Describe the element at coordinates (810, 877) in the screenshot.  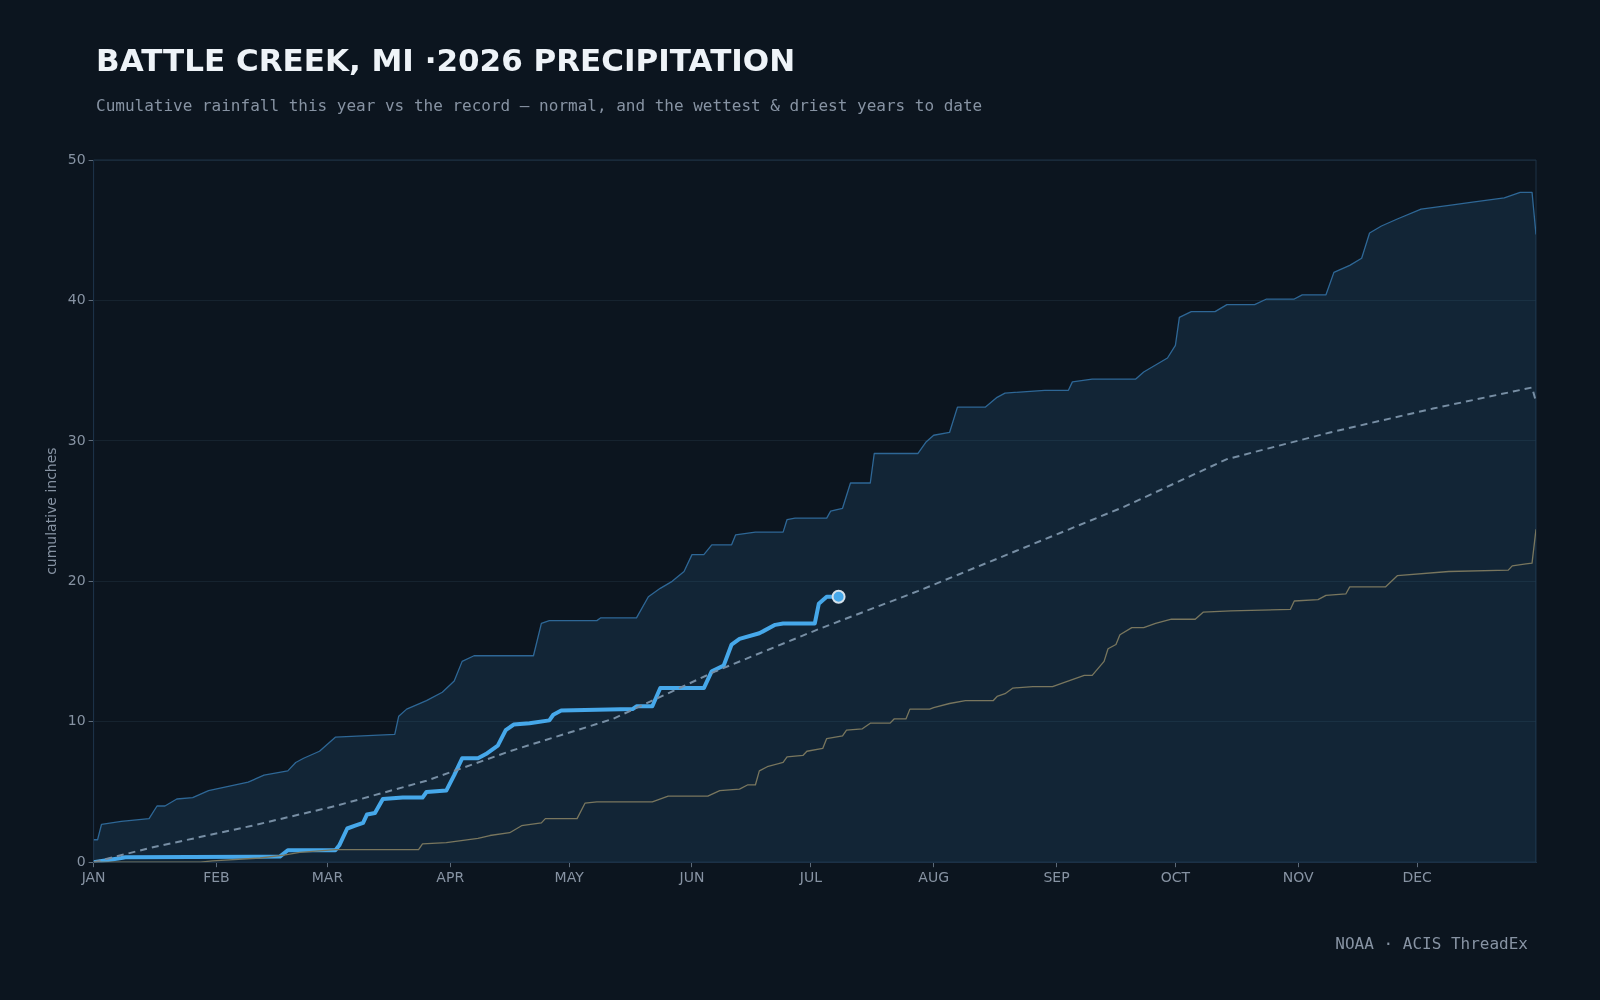
I see `x-tick-label: JUL` at that location.